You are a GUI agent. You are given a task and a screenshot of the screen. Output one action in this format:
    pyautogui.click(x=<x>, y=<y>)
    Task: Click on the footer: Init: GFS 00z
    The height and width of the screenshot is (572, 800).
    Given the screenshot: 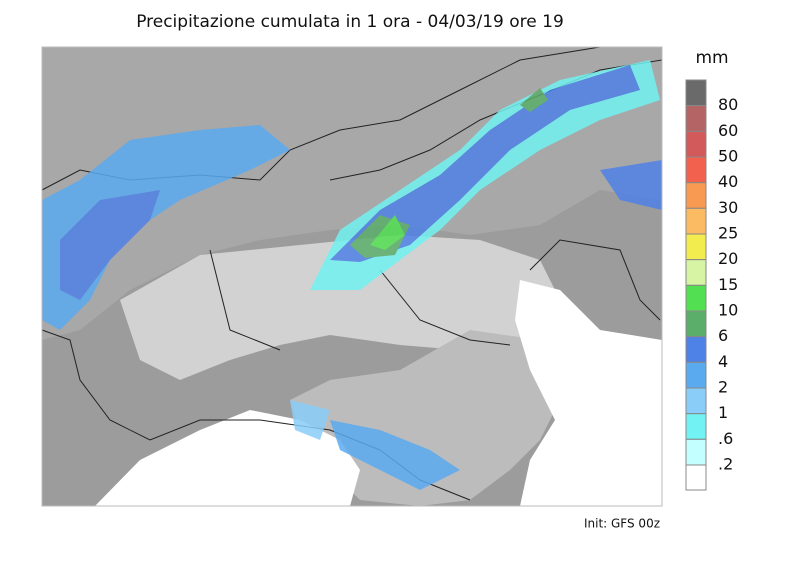 What is the action you would take?
    pyautogui.click(x=622, y=524)
    